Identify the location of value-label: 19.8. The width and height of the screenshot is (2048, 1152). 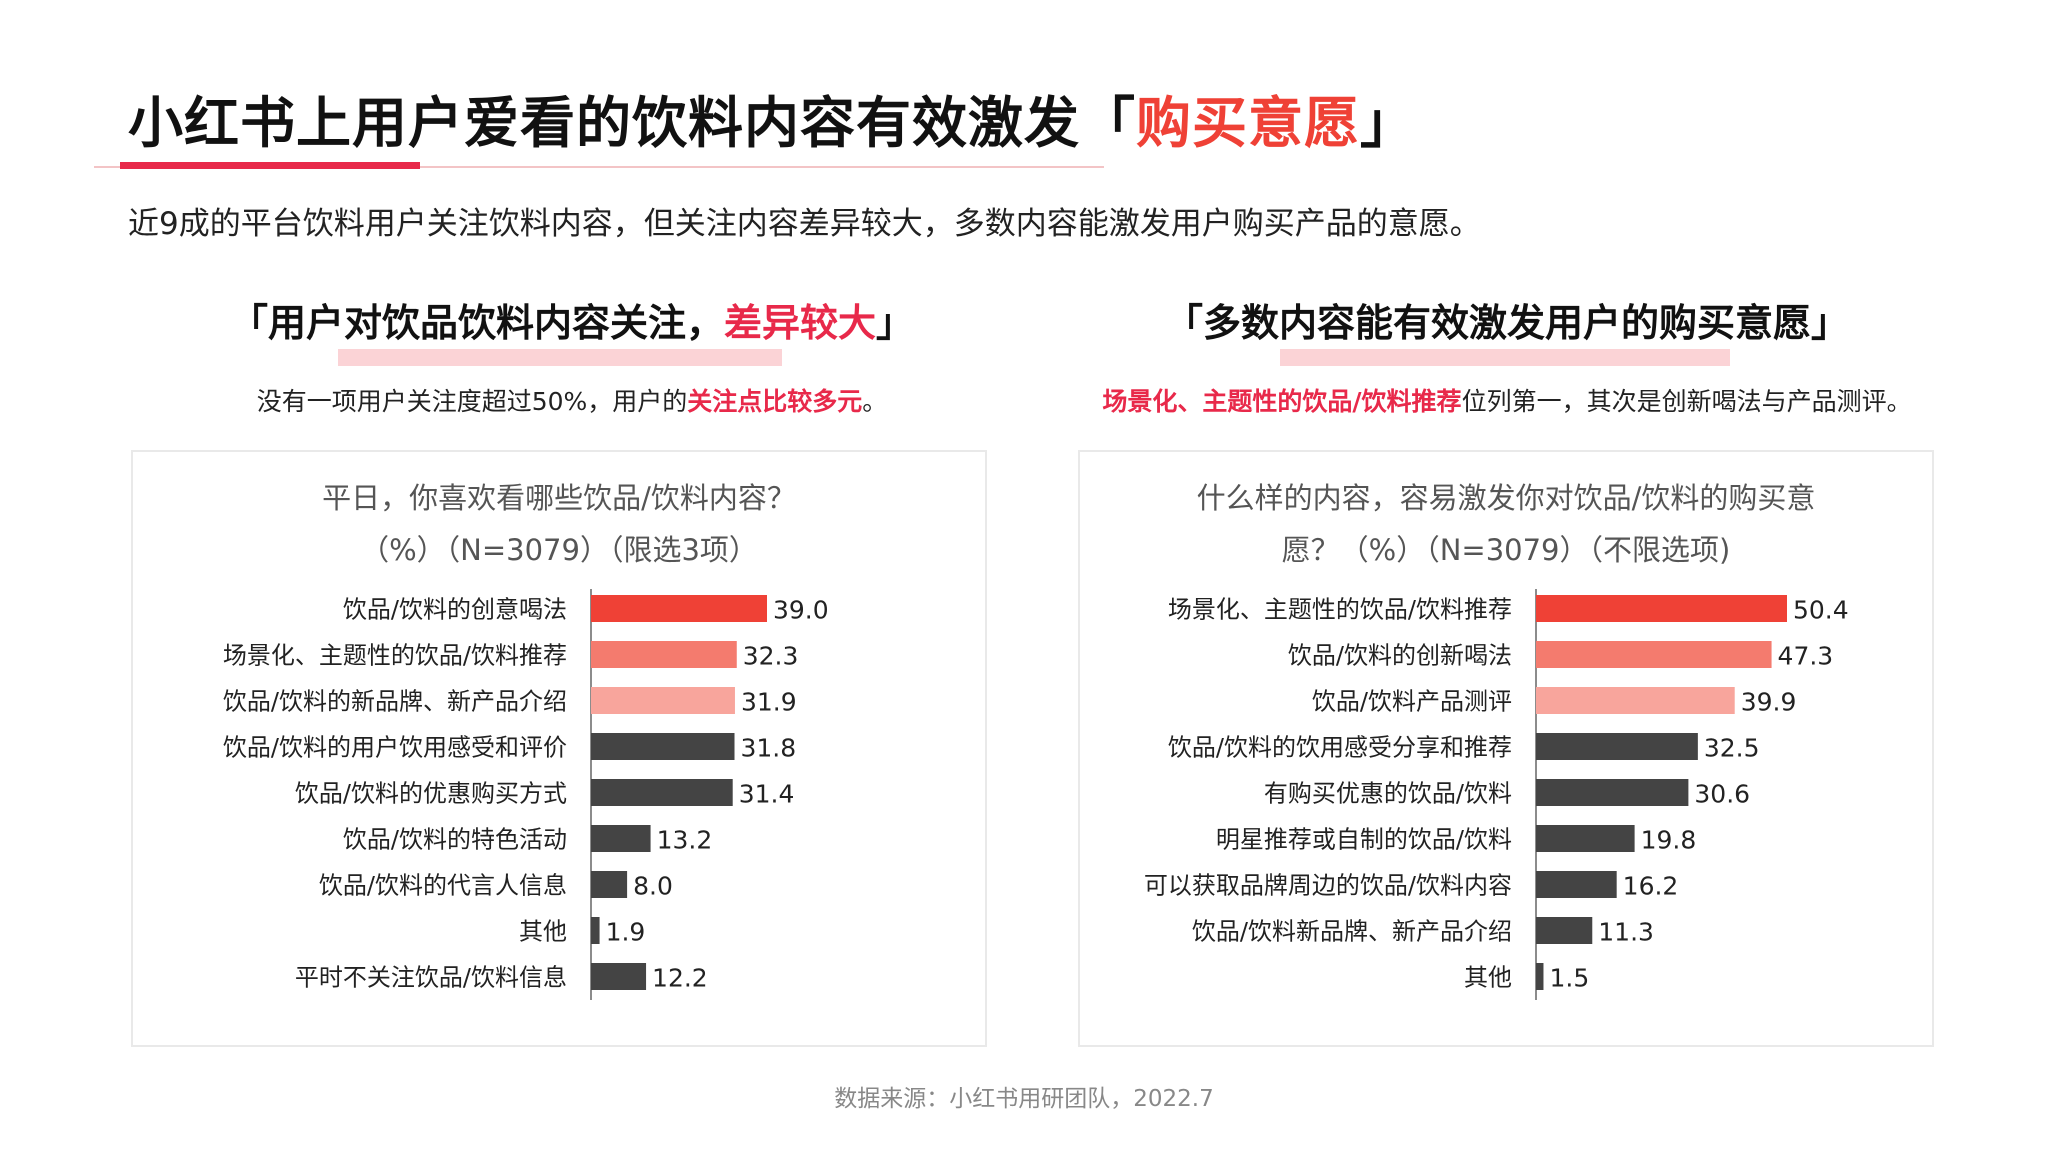
(1669, 840).